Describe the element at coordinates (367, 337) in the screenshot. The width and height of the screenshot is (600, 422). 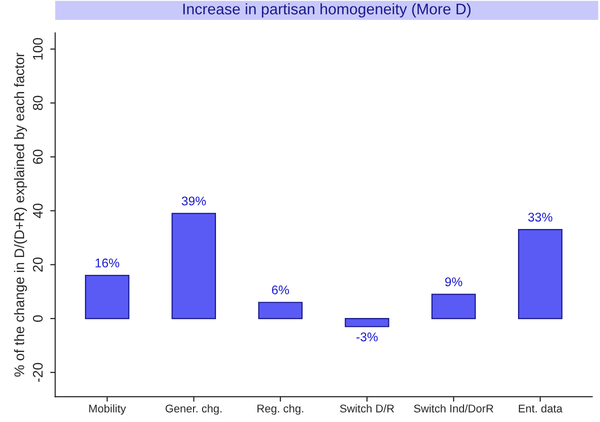
I see `data-label: -3%` at that location.